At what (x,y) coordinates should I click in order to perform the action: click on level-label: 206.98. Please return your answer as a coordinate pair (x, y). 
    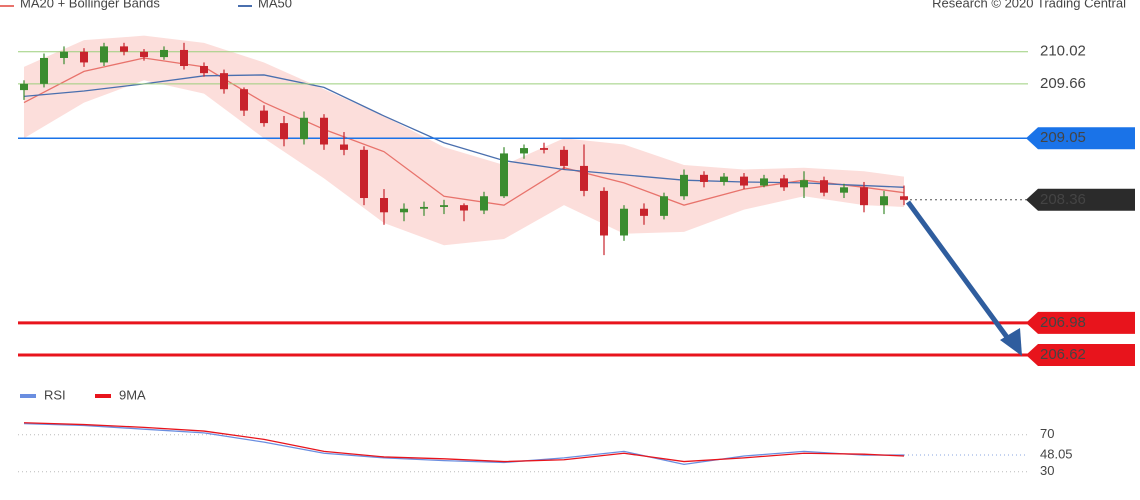
    Looking at the image, I should click on (1063, 322).